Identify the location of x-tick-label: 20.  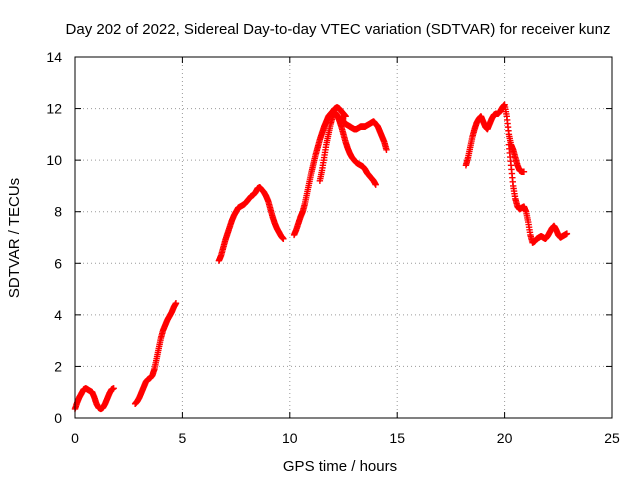
(505, 438).